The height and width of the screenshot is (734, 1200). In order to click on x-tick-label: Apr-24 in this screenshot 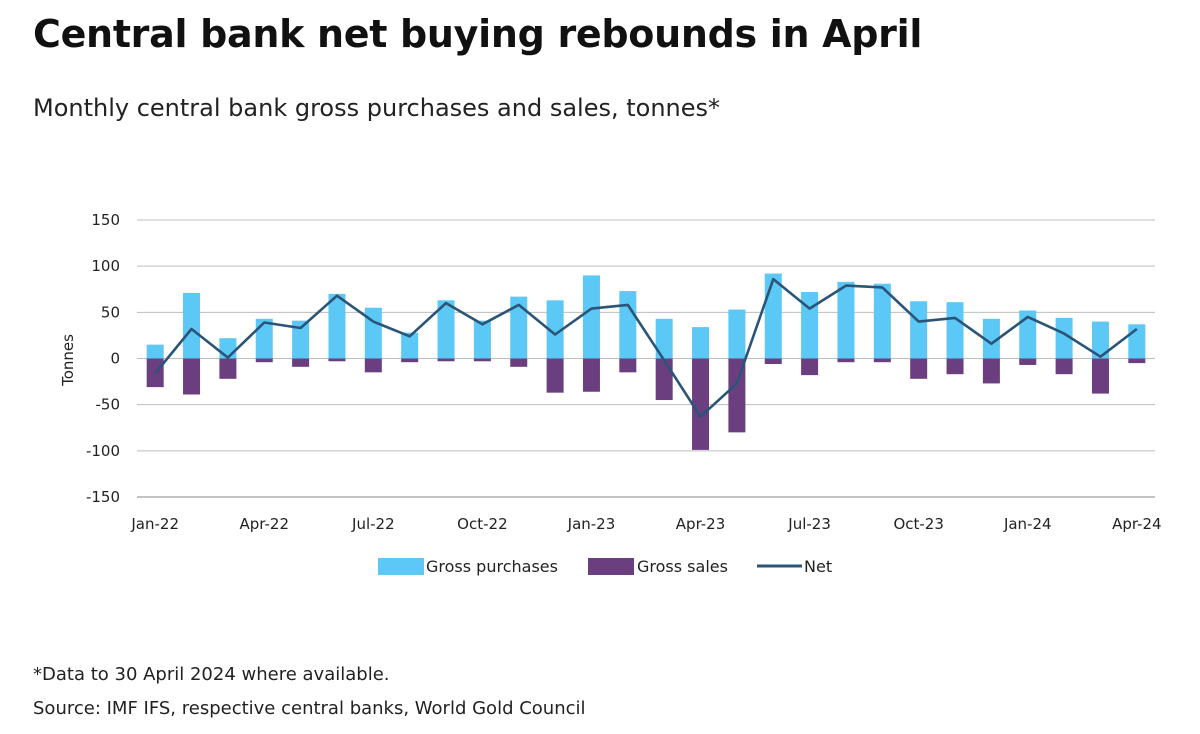, I will do `click(1137, 524)`.